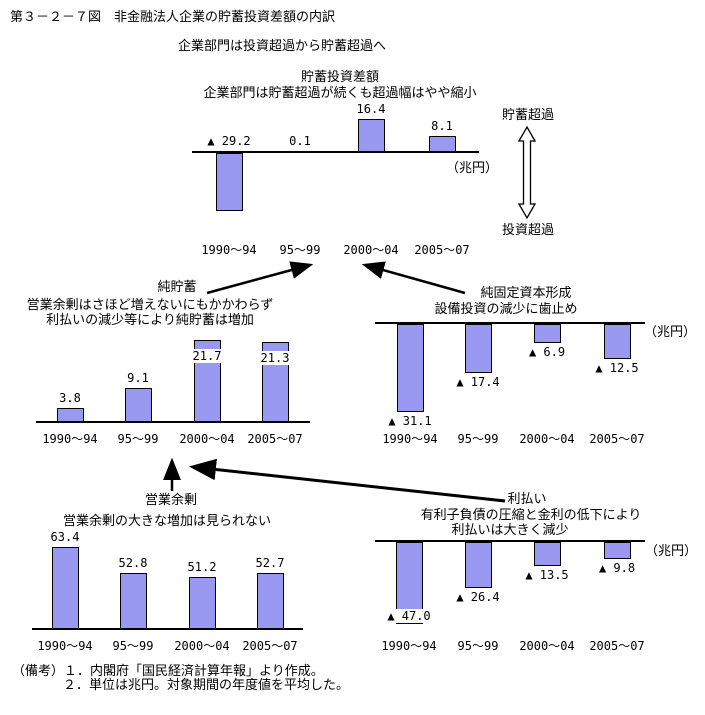 This screenshot has width=705, height=715. I want to click on category-label-net_saving-0: 1990～94, so click(70, 439).